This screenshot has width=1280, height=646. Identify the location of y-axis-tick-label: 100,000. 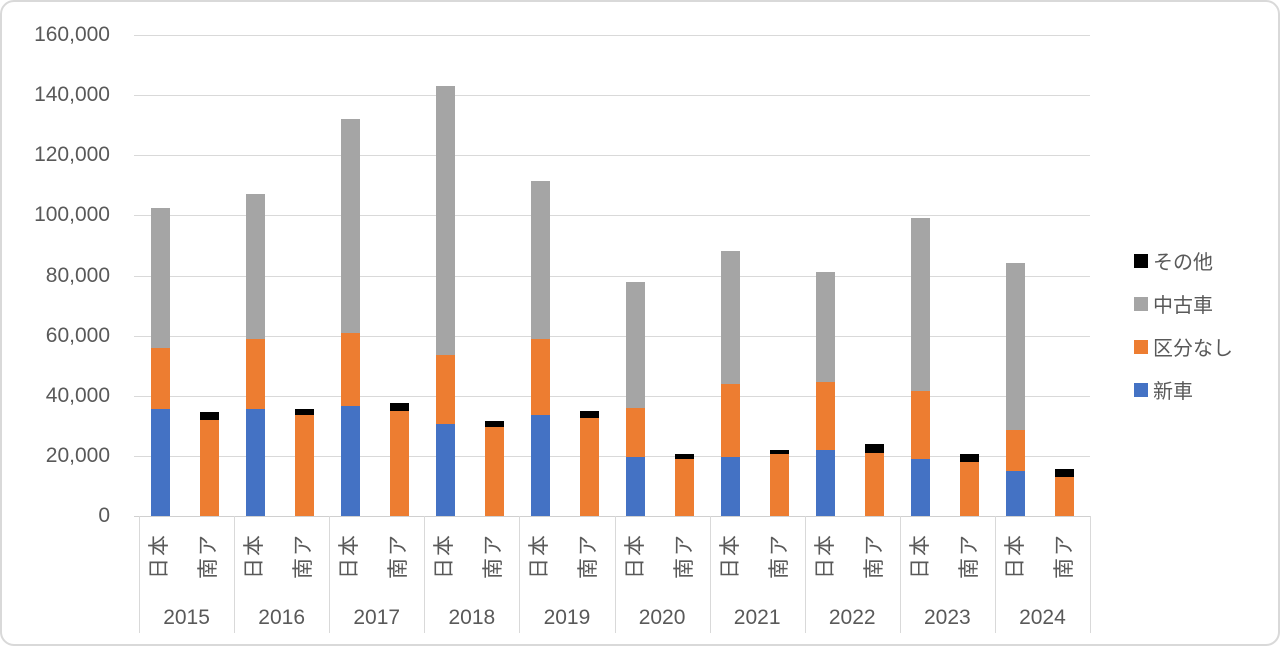
(72, 215).